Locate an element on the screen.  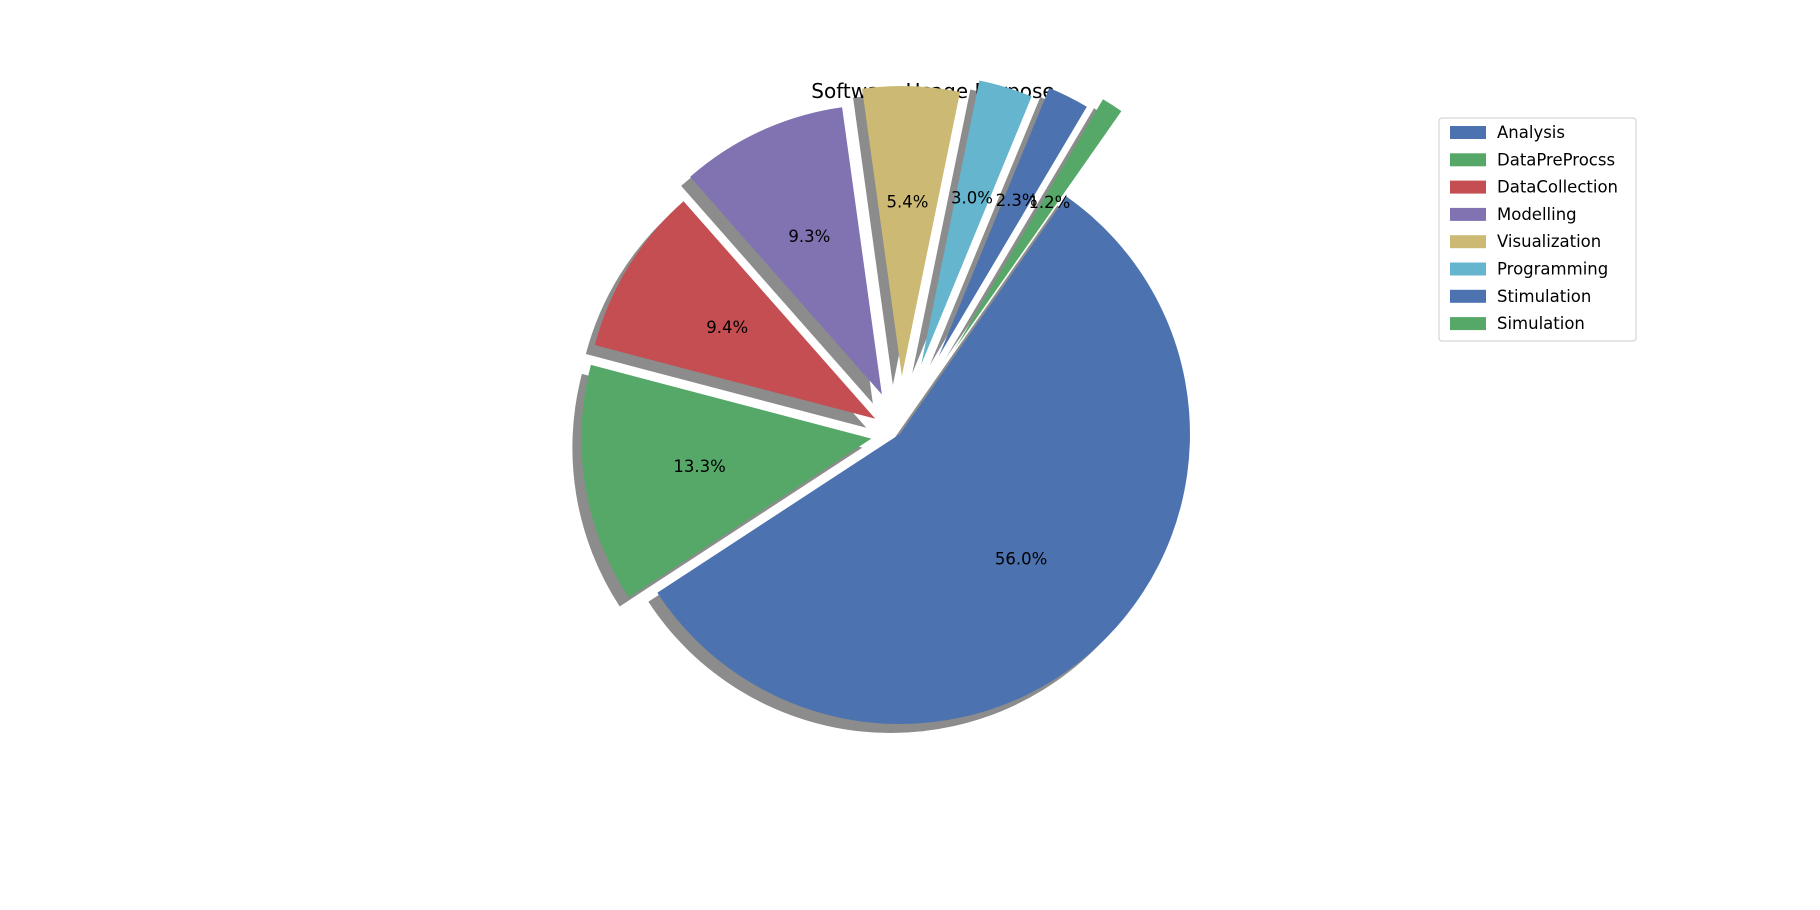
slice-simulation is located at coordinates (1038, 224).